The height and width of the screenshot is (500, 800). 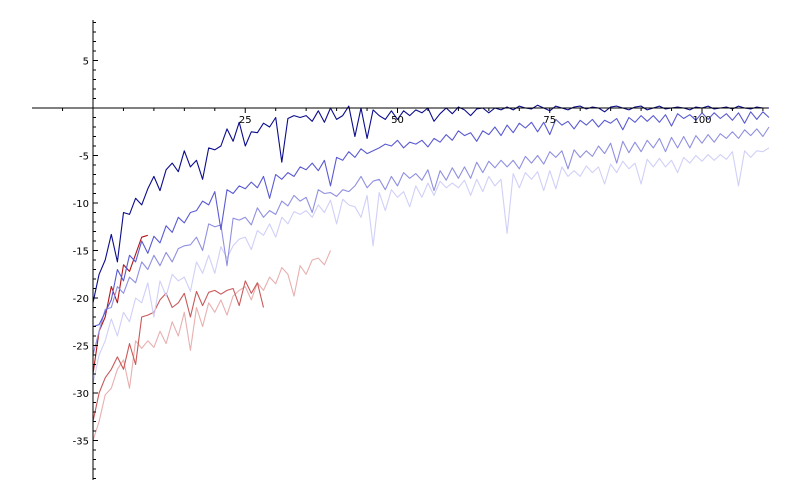 I want to click on x-tick-label: 50, so click(x=397, y=120).